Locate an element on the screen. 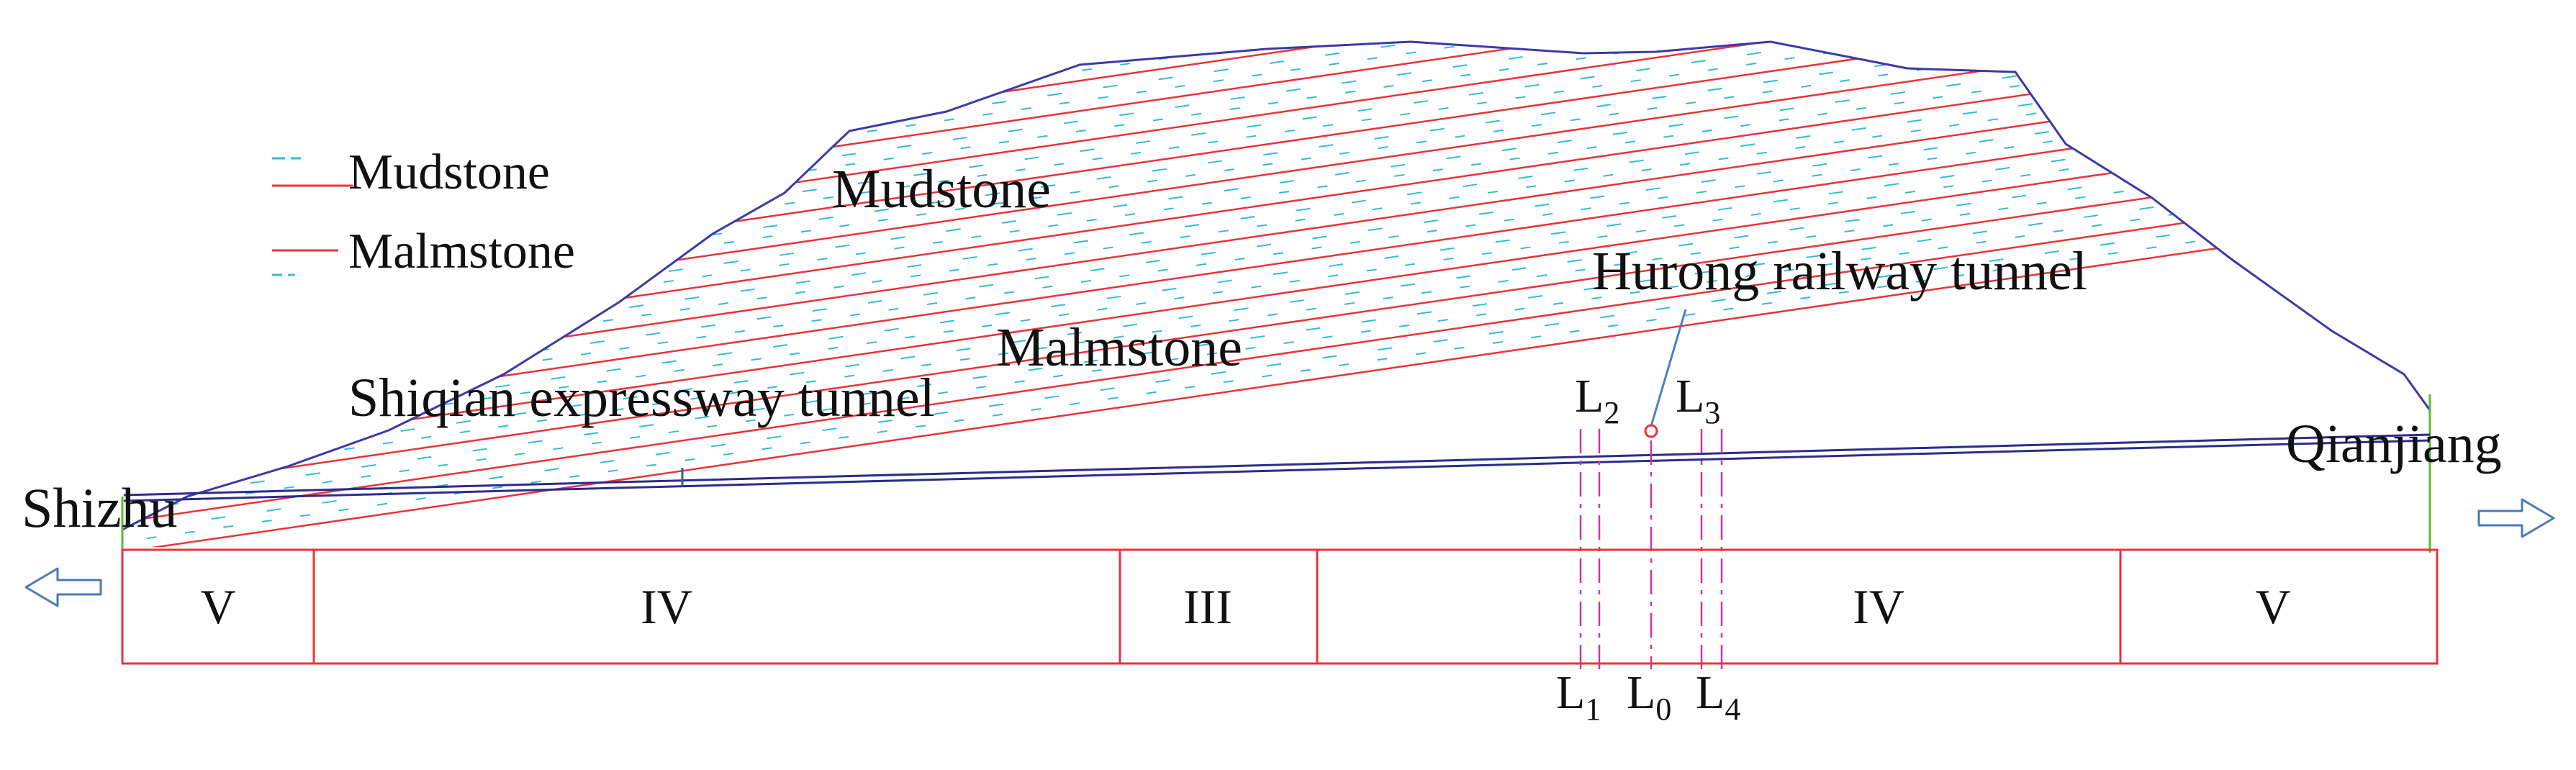  legend-label-malmstone: Malmstone is located at coordinates (461, 251).